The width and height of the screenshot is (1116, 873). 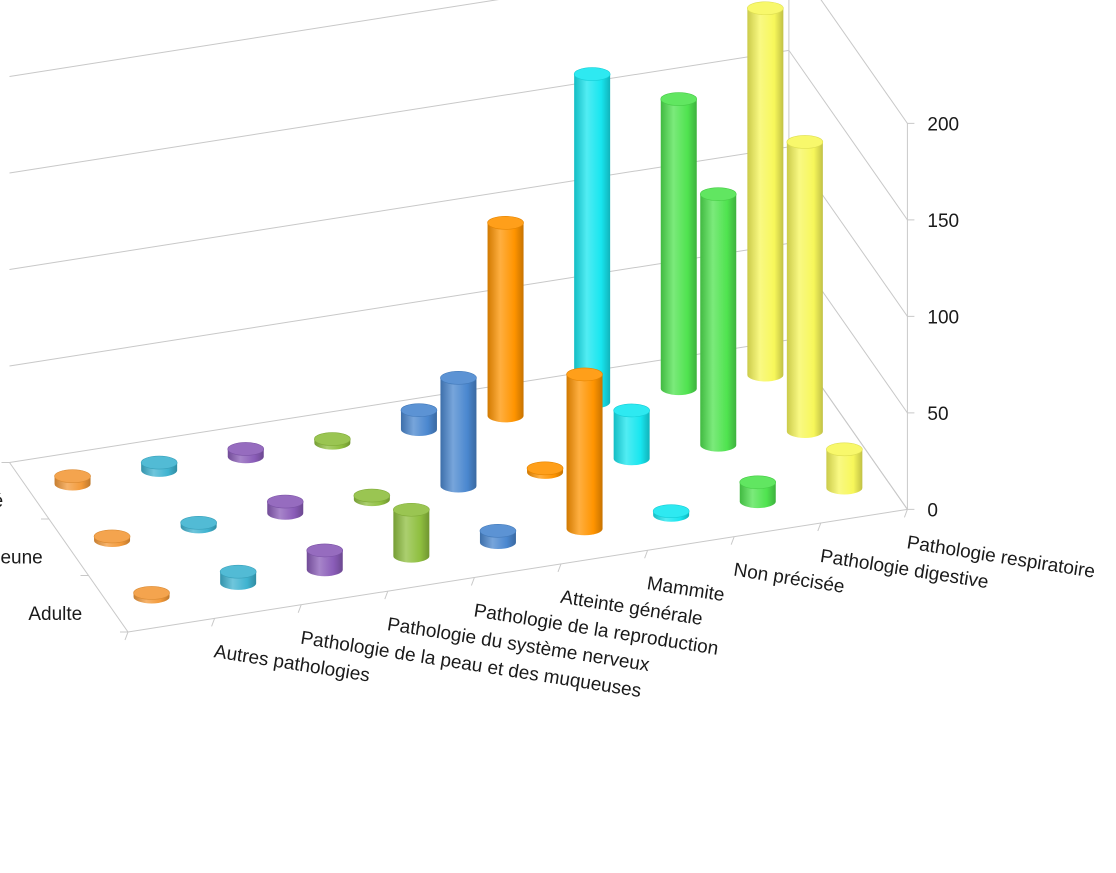 I want to click on floor-left-edge, so click(x=69, y=547).